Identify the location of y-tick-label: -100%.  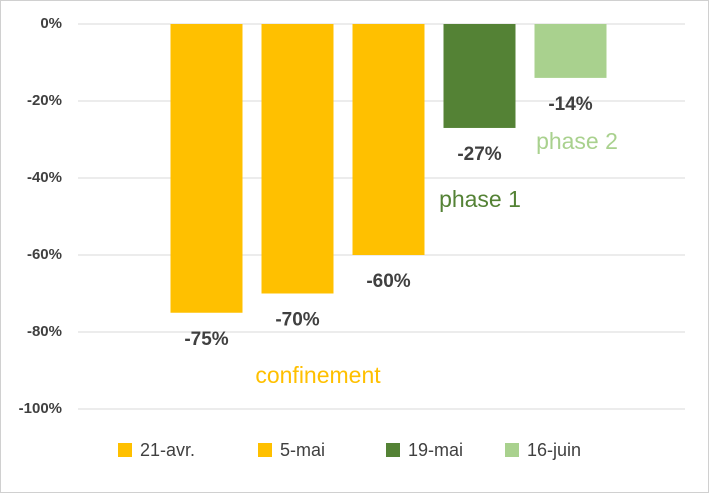
(40, 408).